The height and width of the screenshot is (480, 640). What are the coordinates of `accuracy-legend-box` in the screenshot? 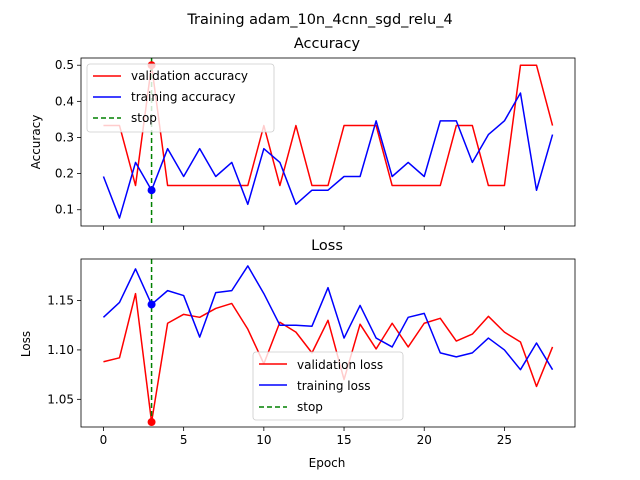 It's located at (180, 98).